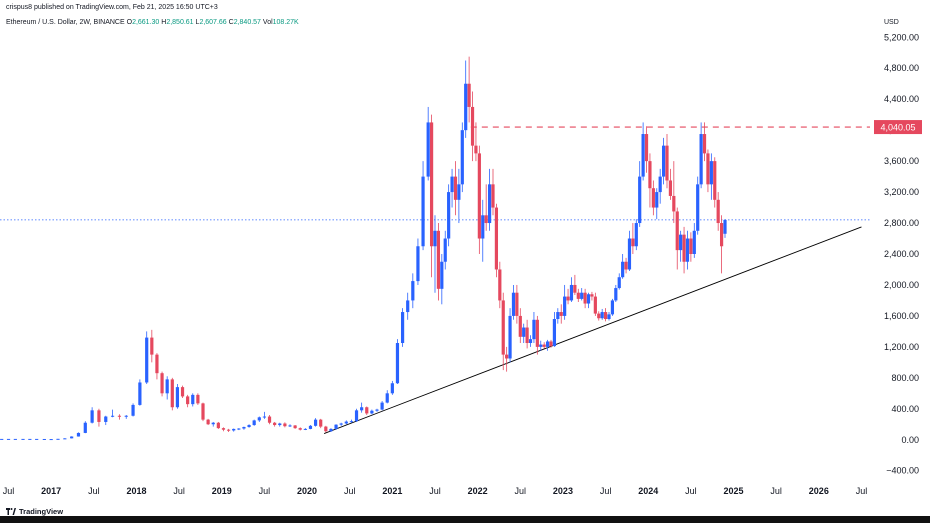  Describe the element at coordinates (11, 511) in the screenshot. I see `tradingview-icon` at that location.